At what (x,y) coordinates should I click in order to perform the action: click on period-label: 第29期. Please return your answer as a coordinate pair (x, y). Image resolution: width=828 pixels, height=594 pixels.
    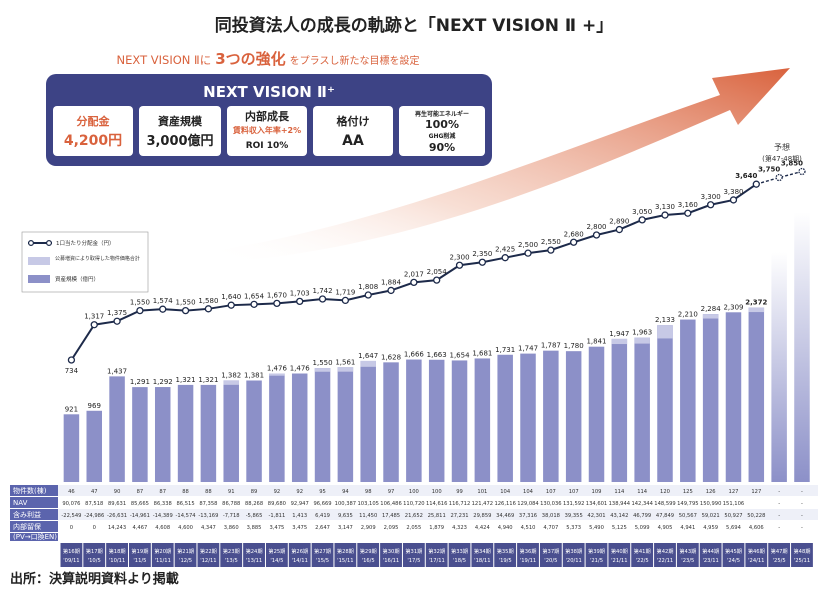
    Looking at the image, I should click on (368, 551).